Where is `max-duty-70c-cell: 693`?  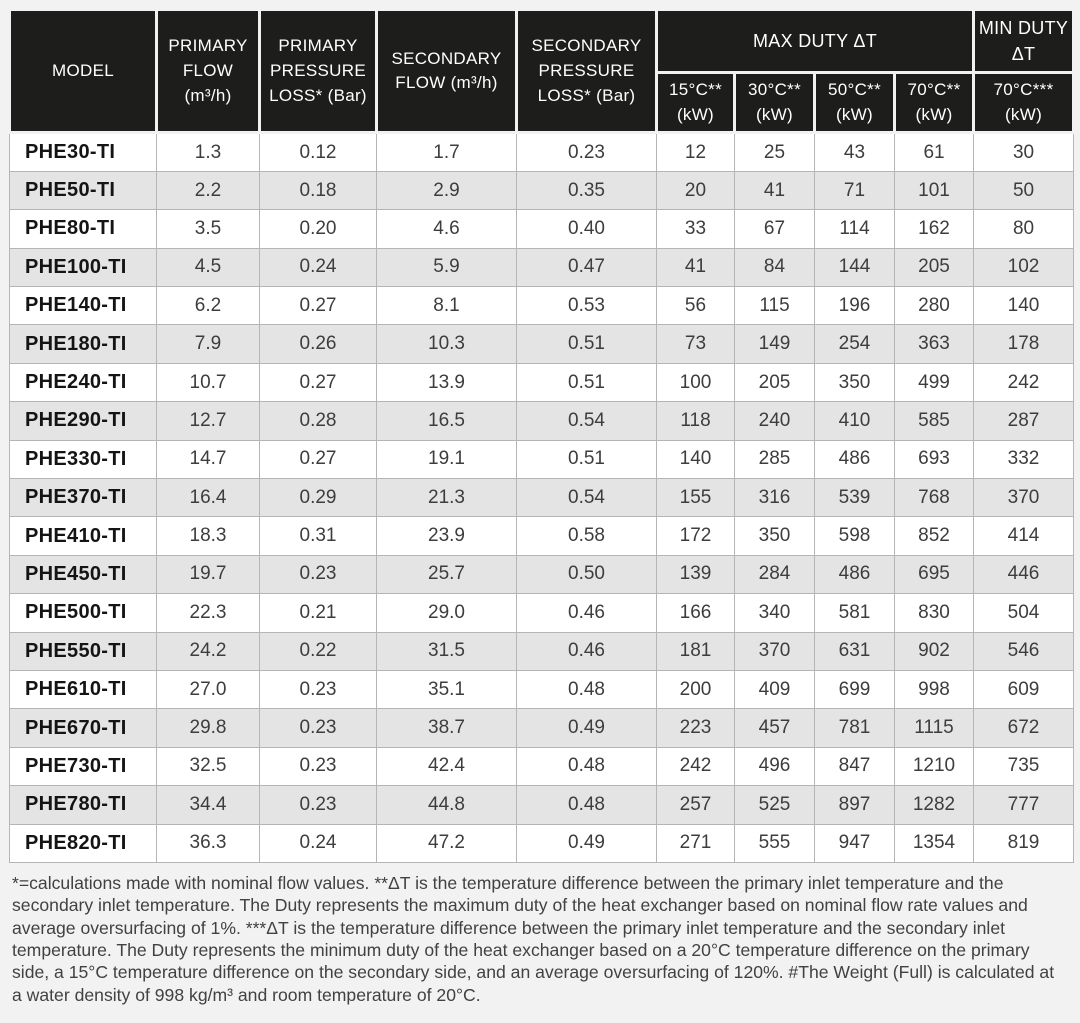
max-duty-70c-cell: 693 is located at coordinates (934, 459).